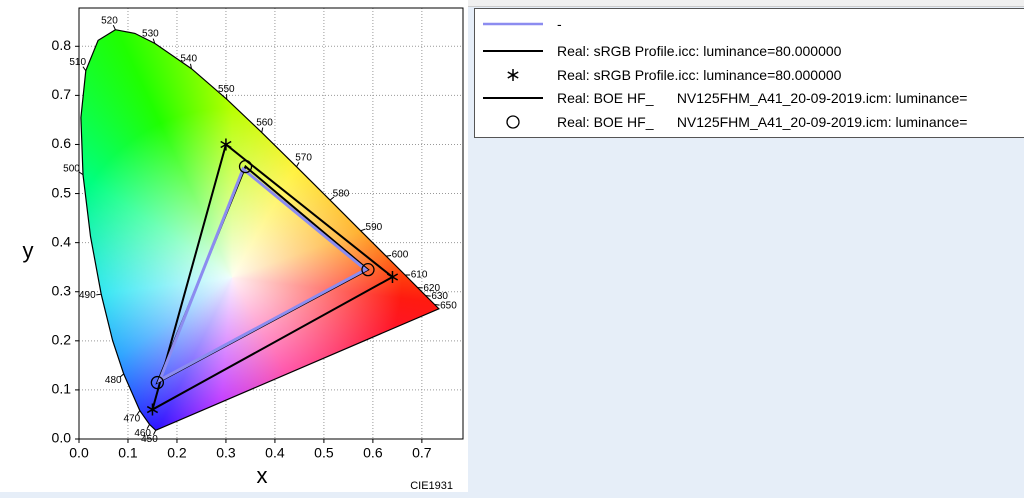 This screenshot has height=498, width=1024. Describe the element at coordinates (87, 295) in the screenshot. I see `wavelength-label: 490` at that location.